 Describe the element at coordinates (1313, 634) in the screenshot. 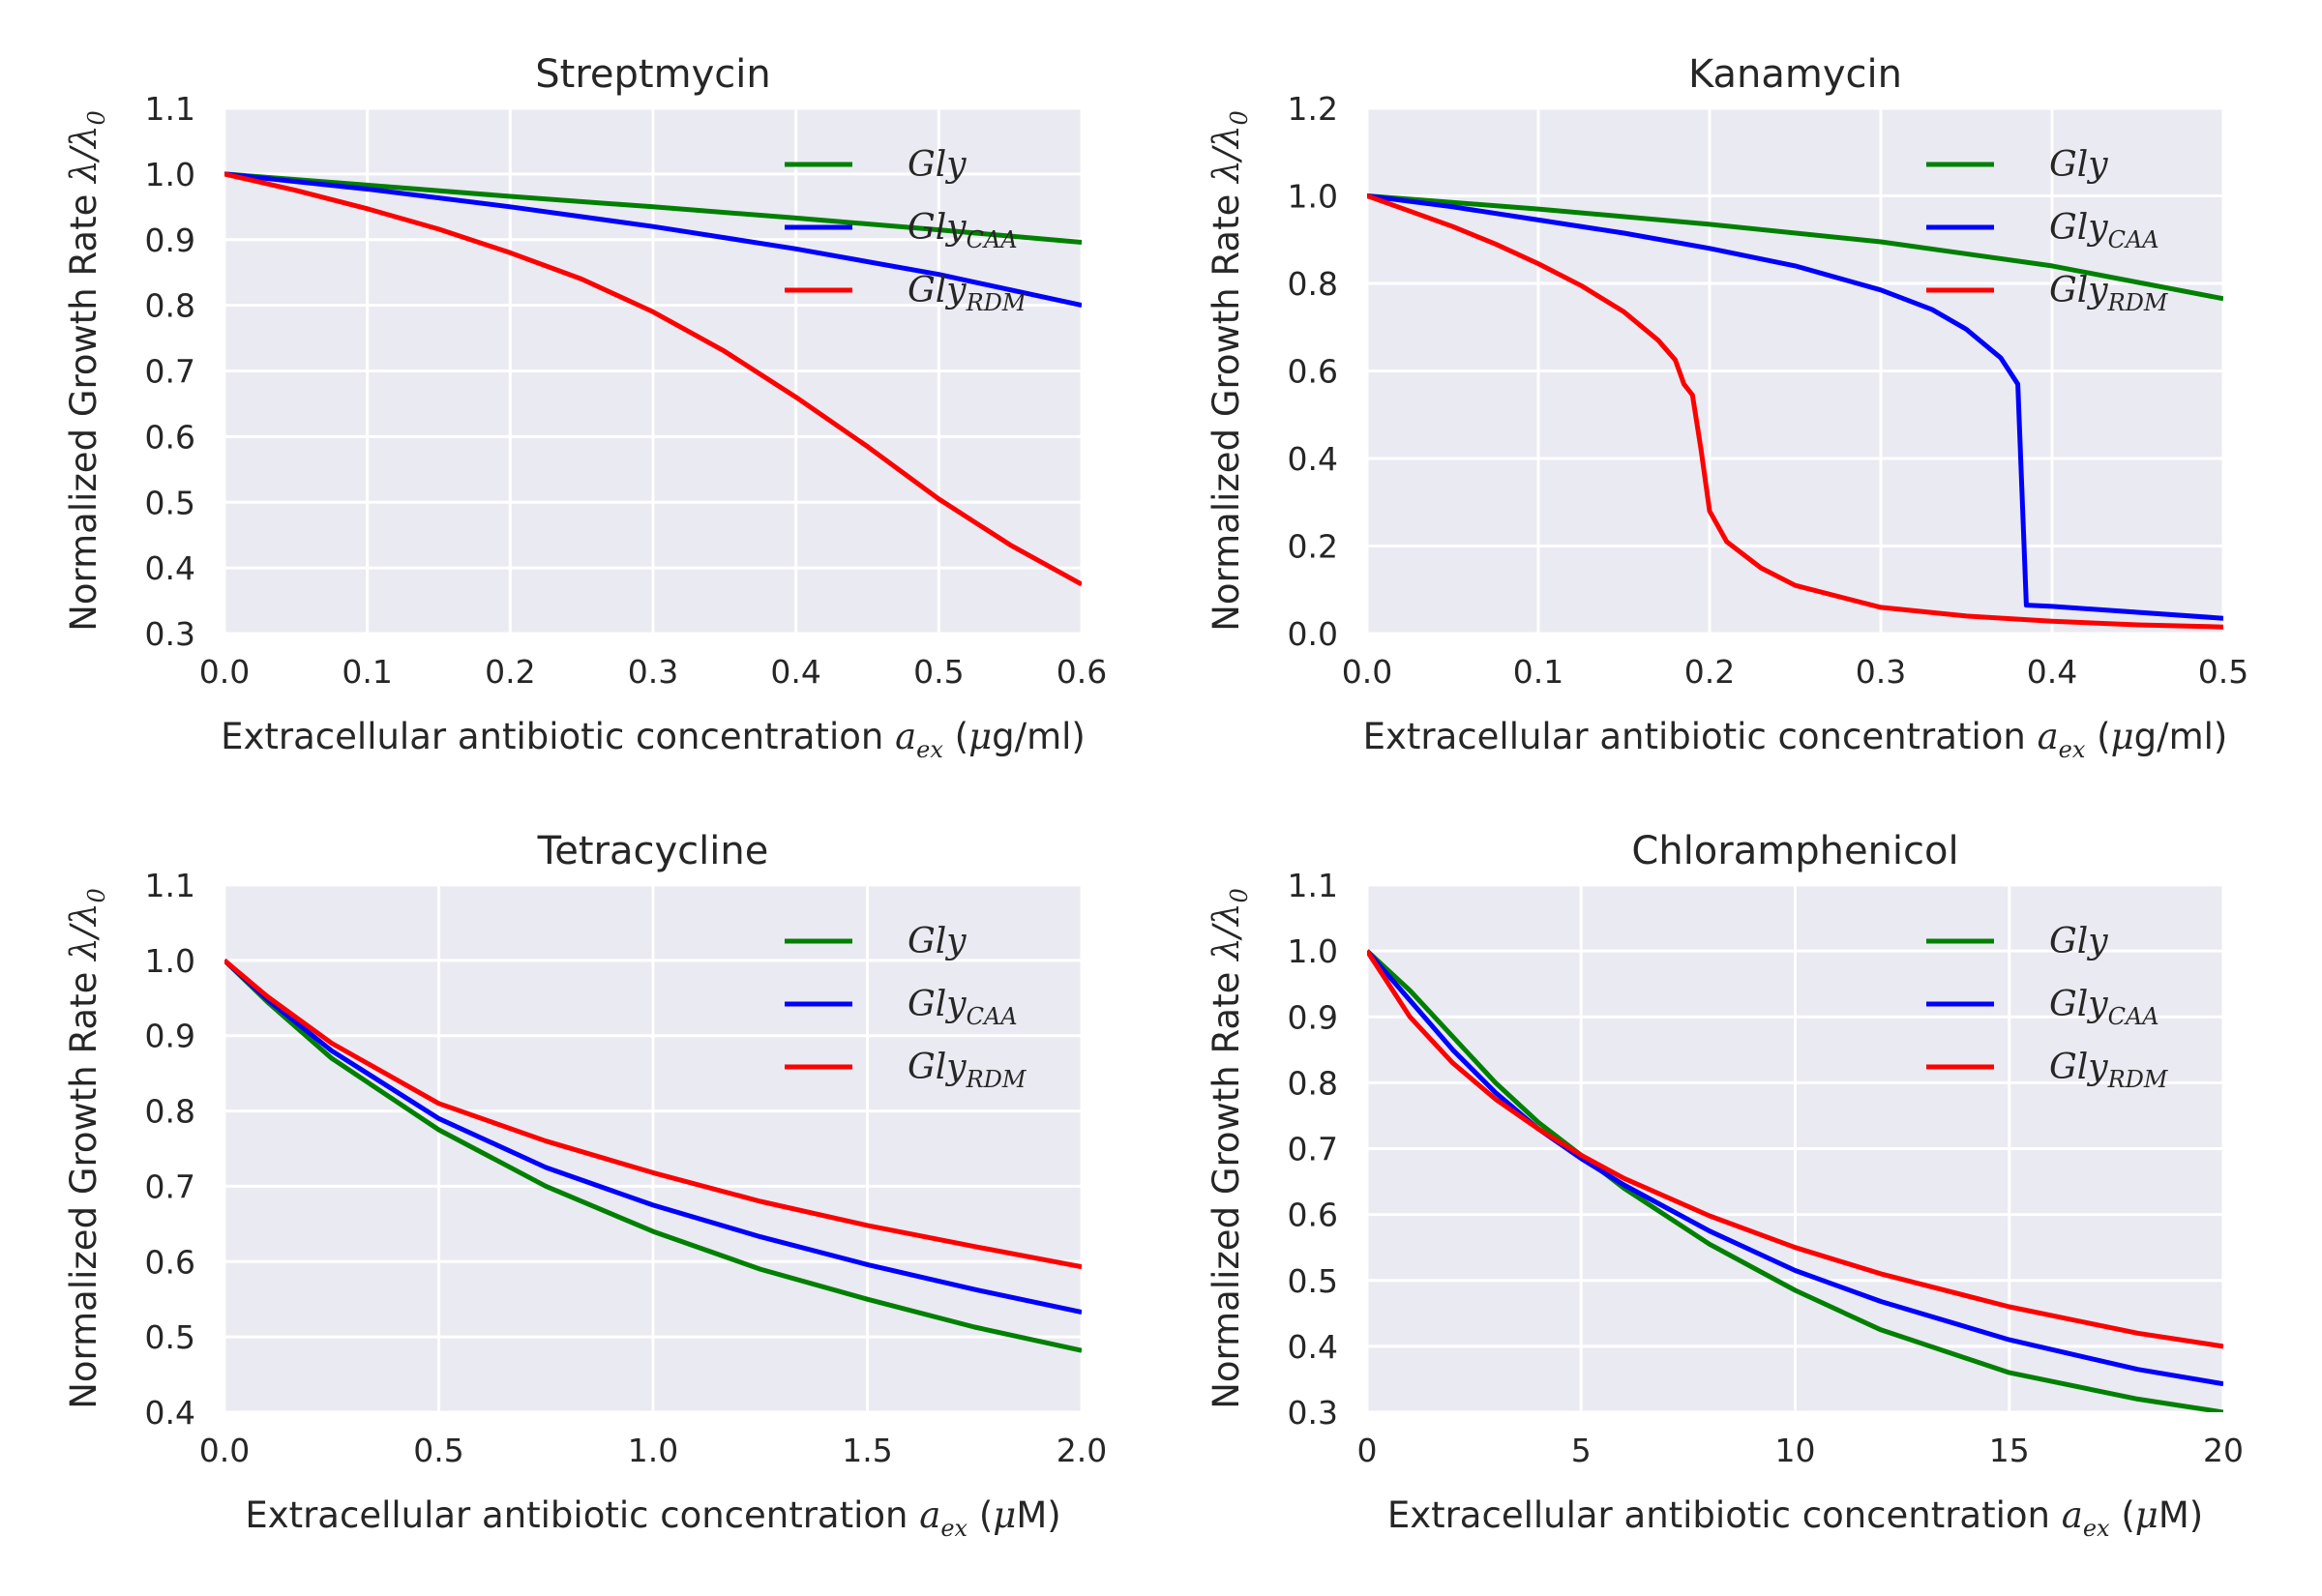

I see `y-tick-label: 0.0` at that location.